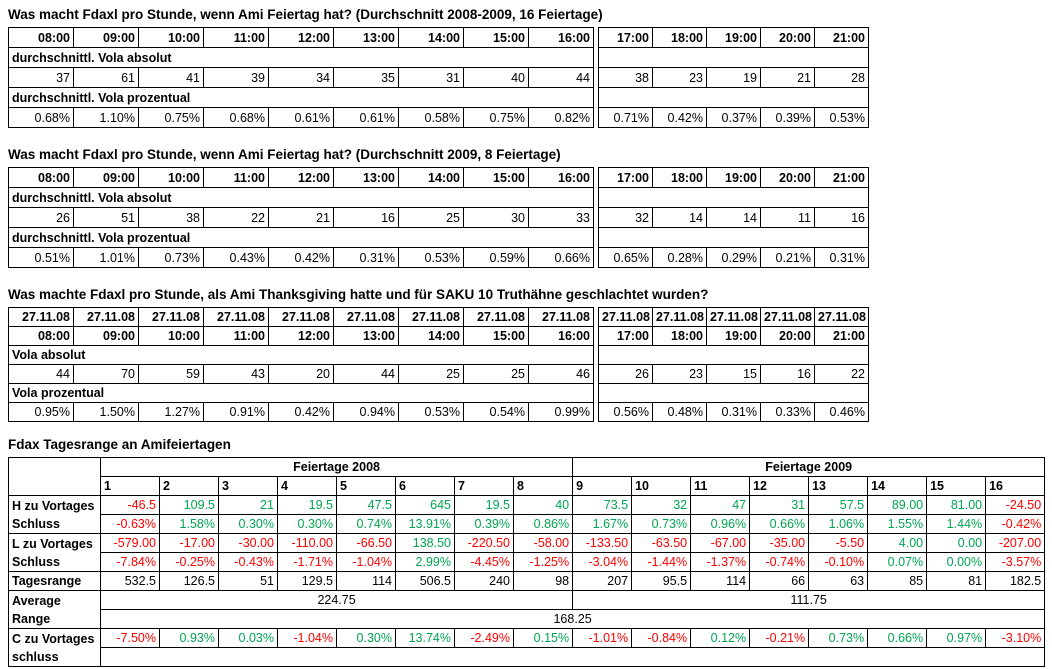 The image size is (1052, 669). What do you see at coordinates (496, 177) in the screenshot?
I see `hour-header-cell: 15:00` at bounding box center [496, 177].